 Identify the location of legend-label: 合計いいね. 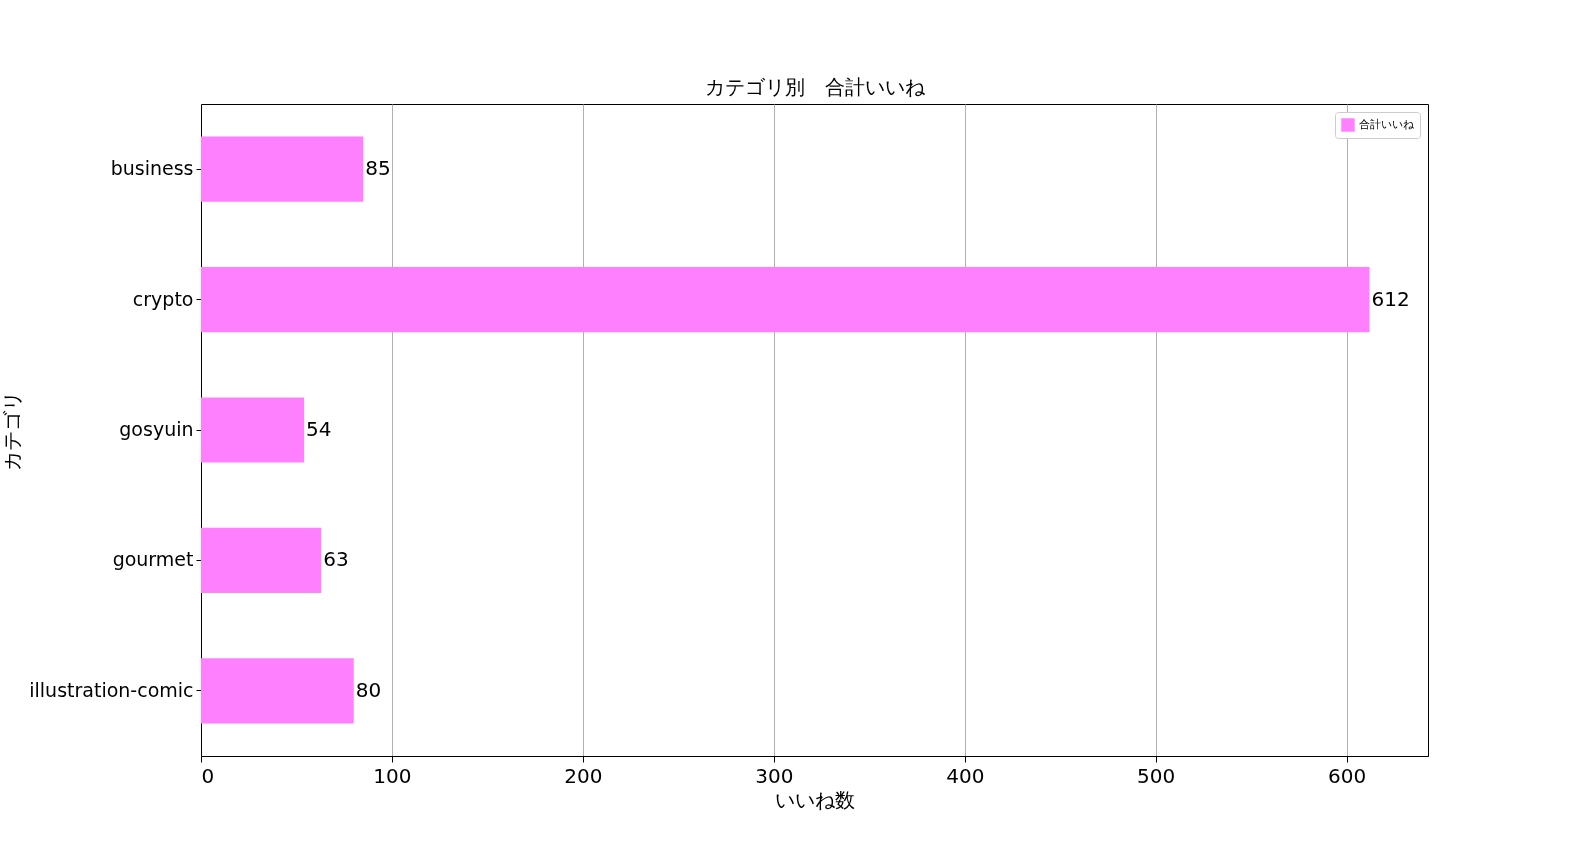
(1387, 124).